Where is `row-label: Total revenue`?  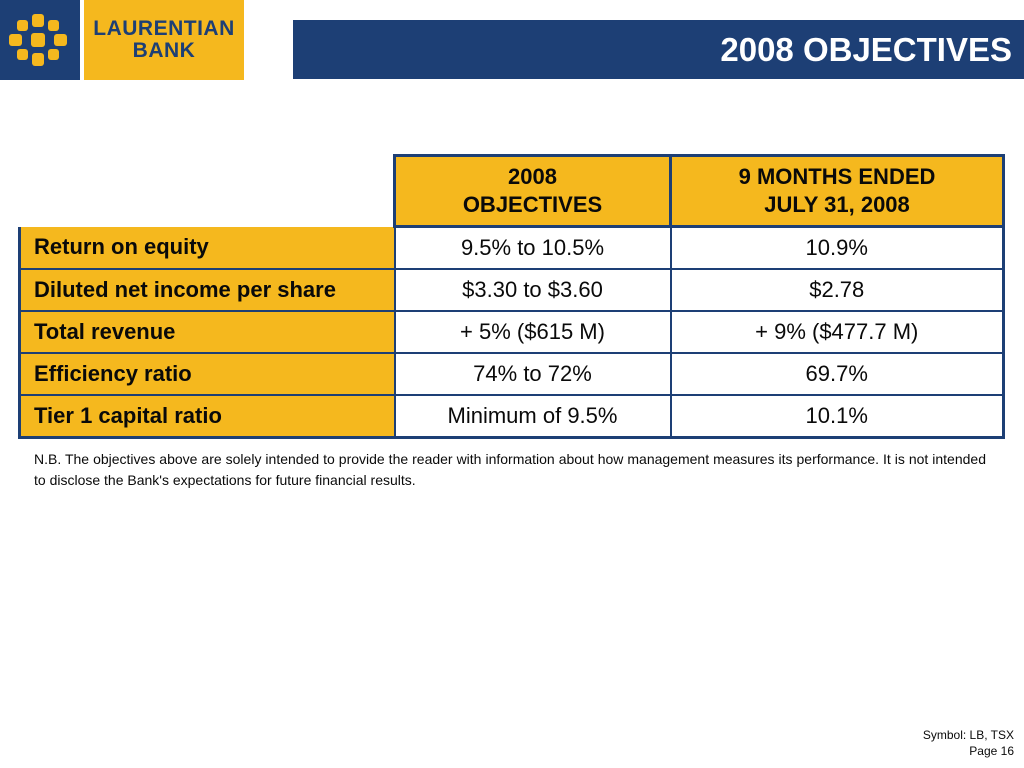
row-label: Total revenue is located at coordinates (207, 332).